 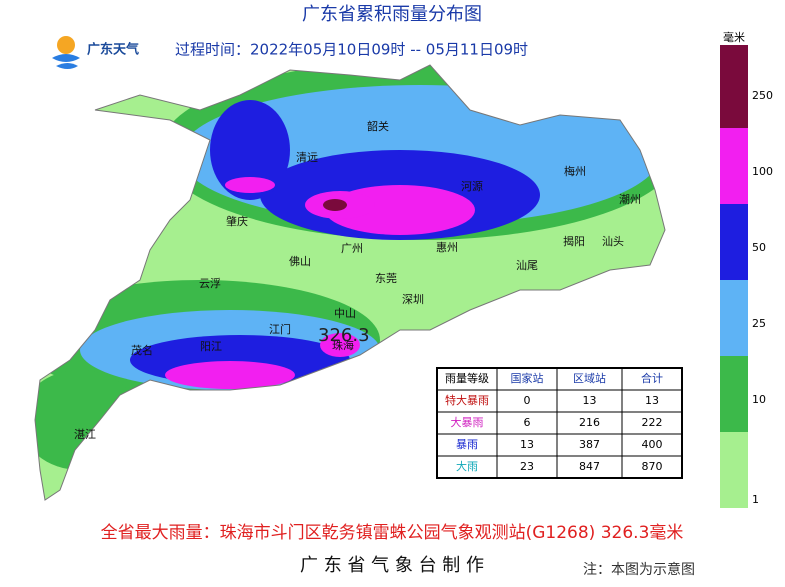 What do you see at coordinates (386, 278) in the screenshot?
I see `city-label: 东莞` at bounding box center [386, 278].